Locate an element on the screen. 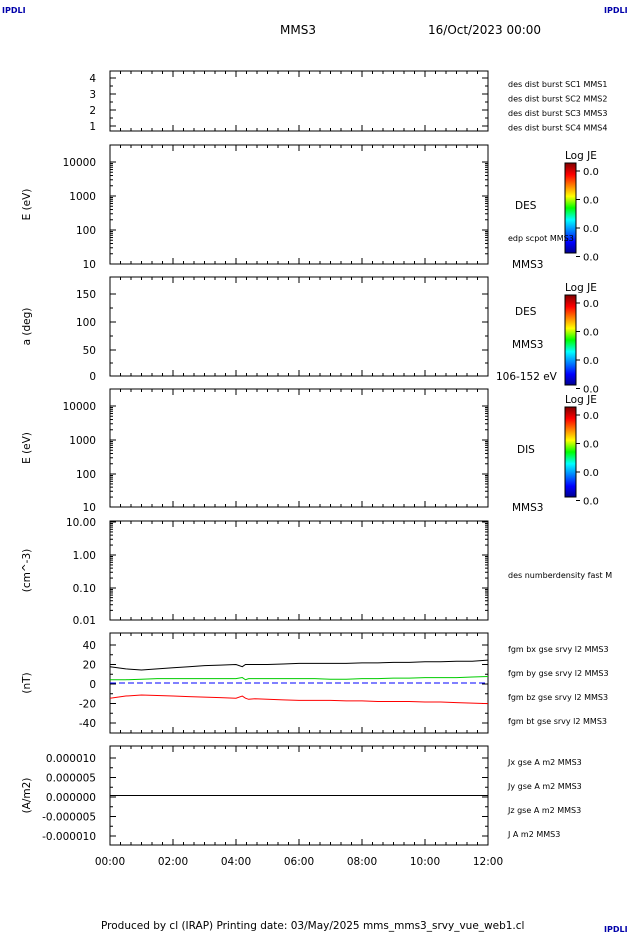 The image size is (630, 934). y-tick-label: 2 is located at coordinates (92, 111).